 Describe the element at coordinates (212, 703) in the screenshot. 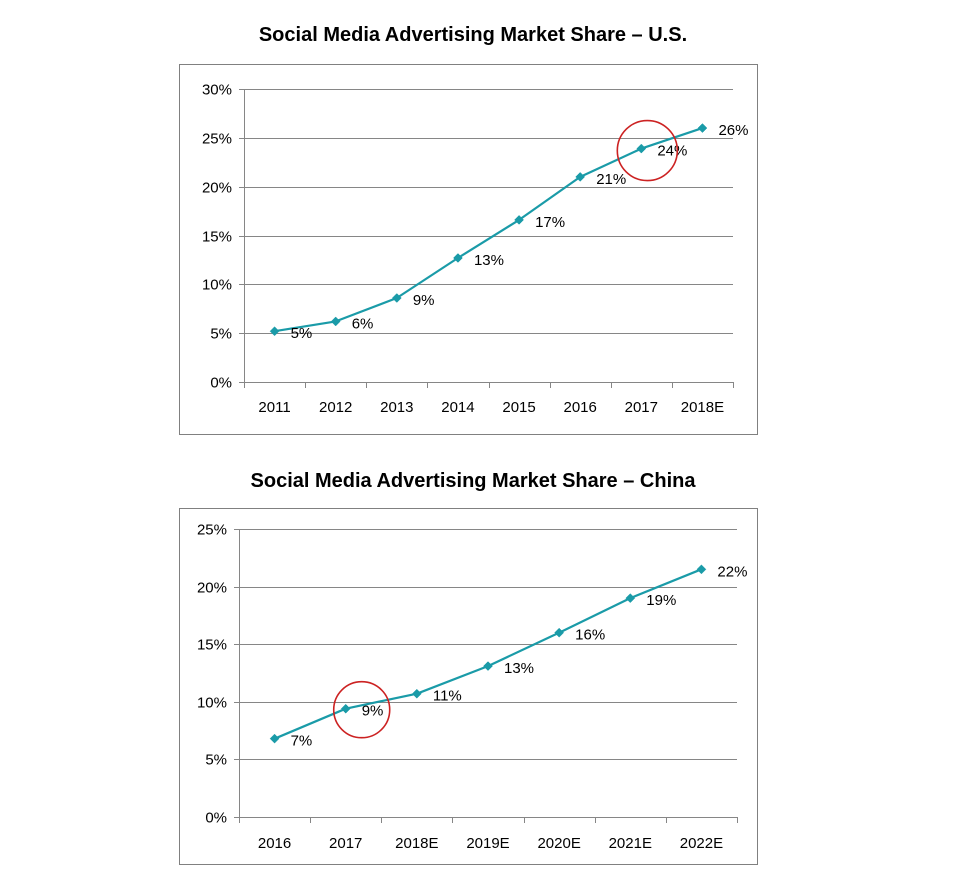

I see `china-y-tick-label: 10%` at that location.